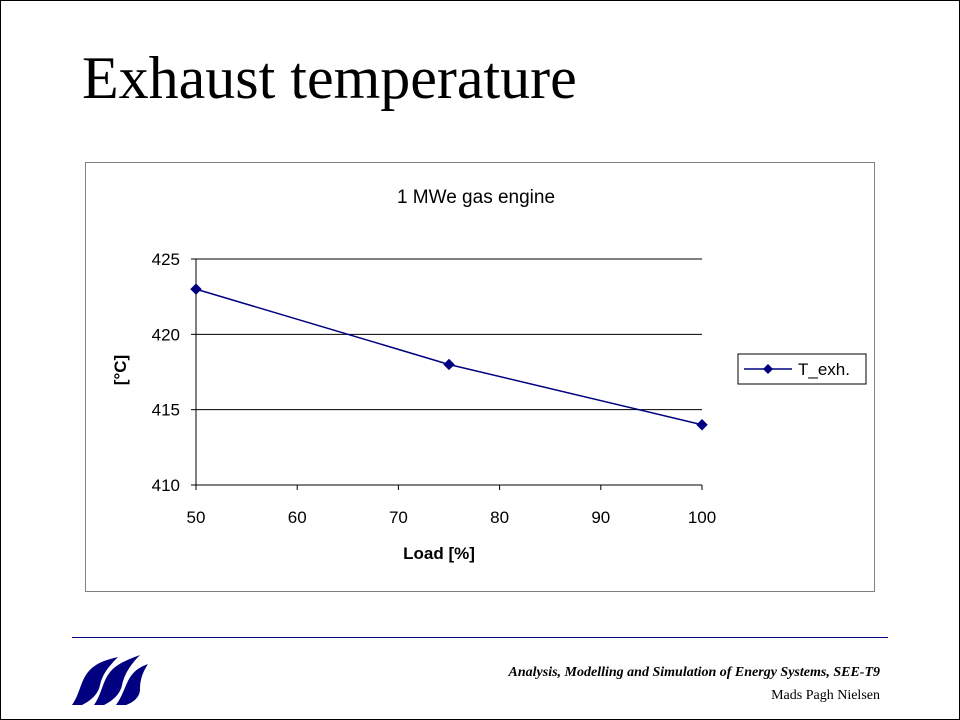 The height and width of the screenshot is (720, 960). I want to click on series-layer, so click(449, 357).